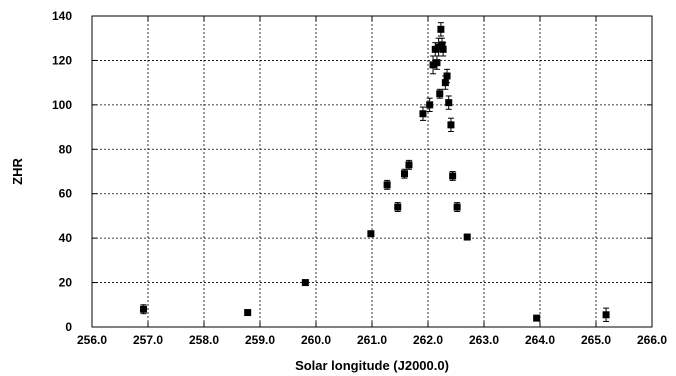 This screenshot has height=376, width=676. I want to click on y-tick-label: 100, so click(62, 105).